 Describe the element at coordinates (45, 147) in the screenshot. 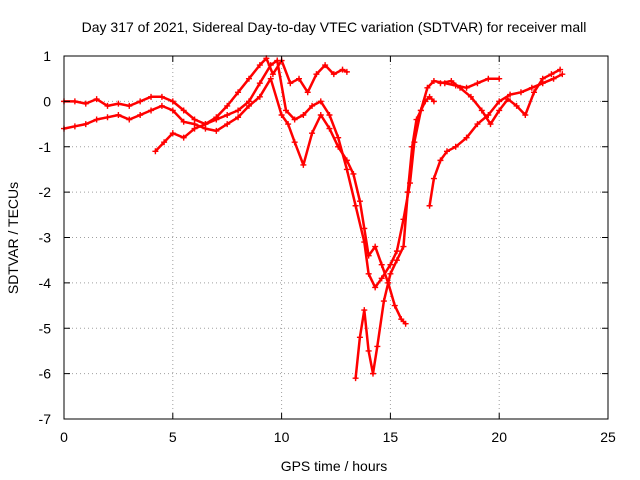

I see `y-tick-label: -1` at that location.